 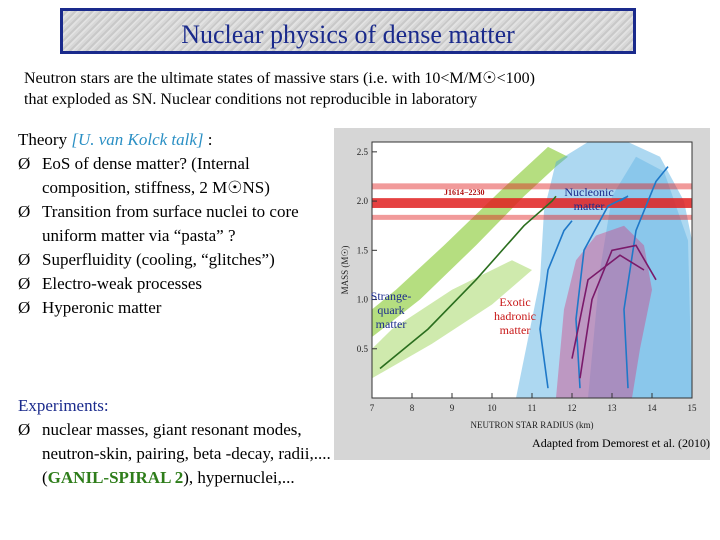 I want to click on j1614-band-label: J1614−2230, so click(x=464, y=192).